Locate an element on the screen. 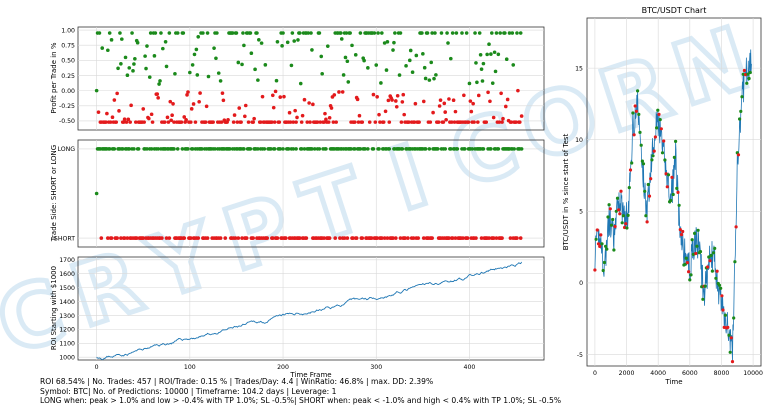 The height and width of the screenshot is (406, 768). watermark-letter-5: I is located at coordinates (408, 178).